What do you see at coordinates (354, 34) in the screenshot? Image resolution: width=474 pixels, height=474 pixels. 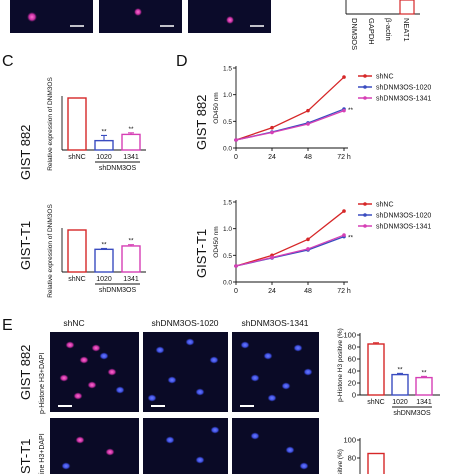 I see `top-bar-label: DNM3OS` at bounding box center [354, 34].